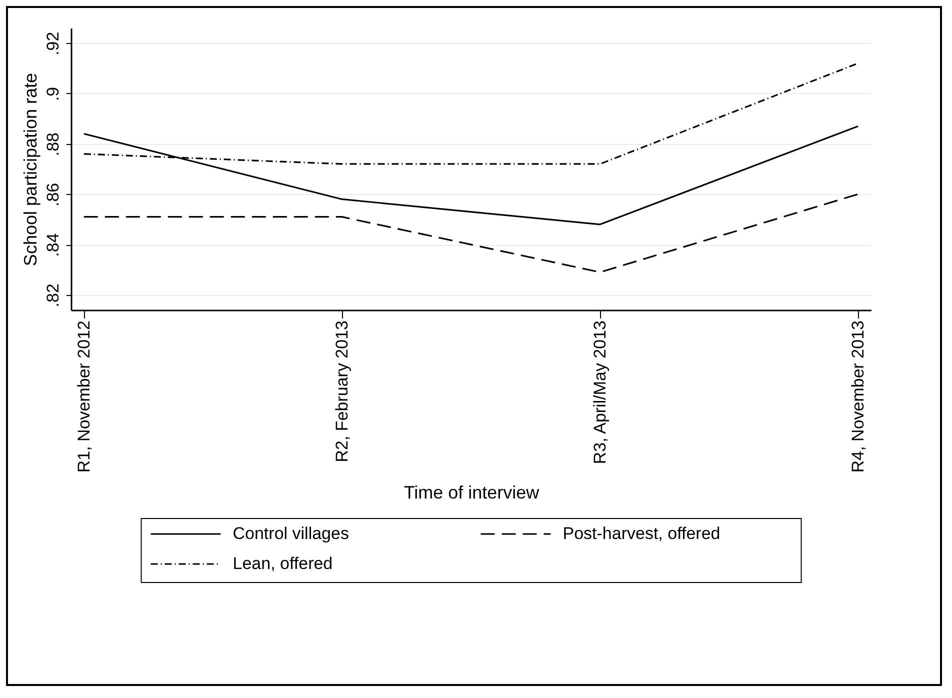 Image resolution: width=952 pixels, height=698 pixels. What do you see at coordinates (858, 396) in the screenshot?
I see `x-tick-label: R4, November 2013` at bounding box center [858, 396].